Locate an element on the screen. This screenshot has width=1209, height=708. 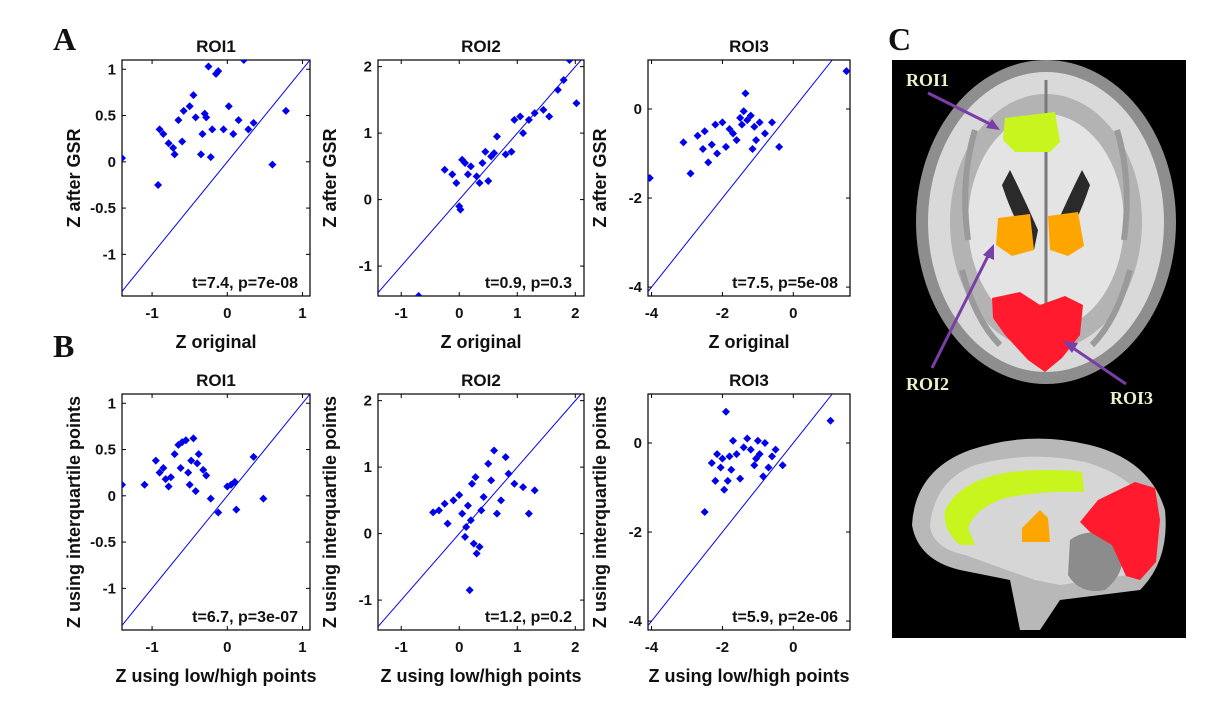
x-axis-label: Z original is located at coordinates (749, 342).